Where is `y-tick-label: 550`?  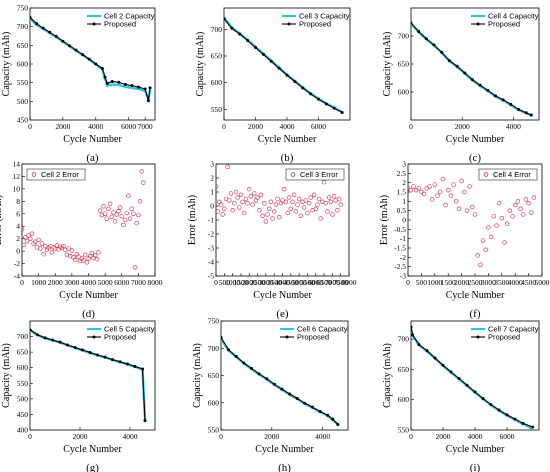 y-tick-label: 550 is located at coordinates (23, 82).